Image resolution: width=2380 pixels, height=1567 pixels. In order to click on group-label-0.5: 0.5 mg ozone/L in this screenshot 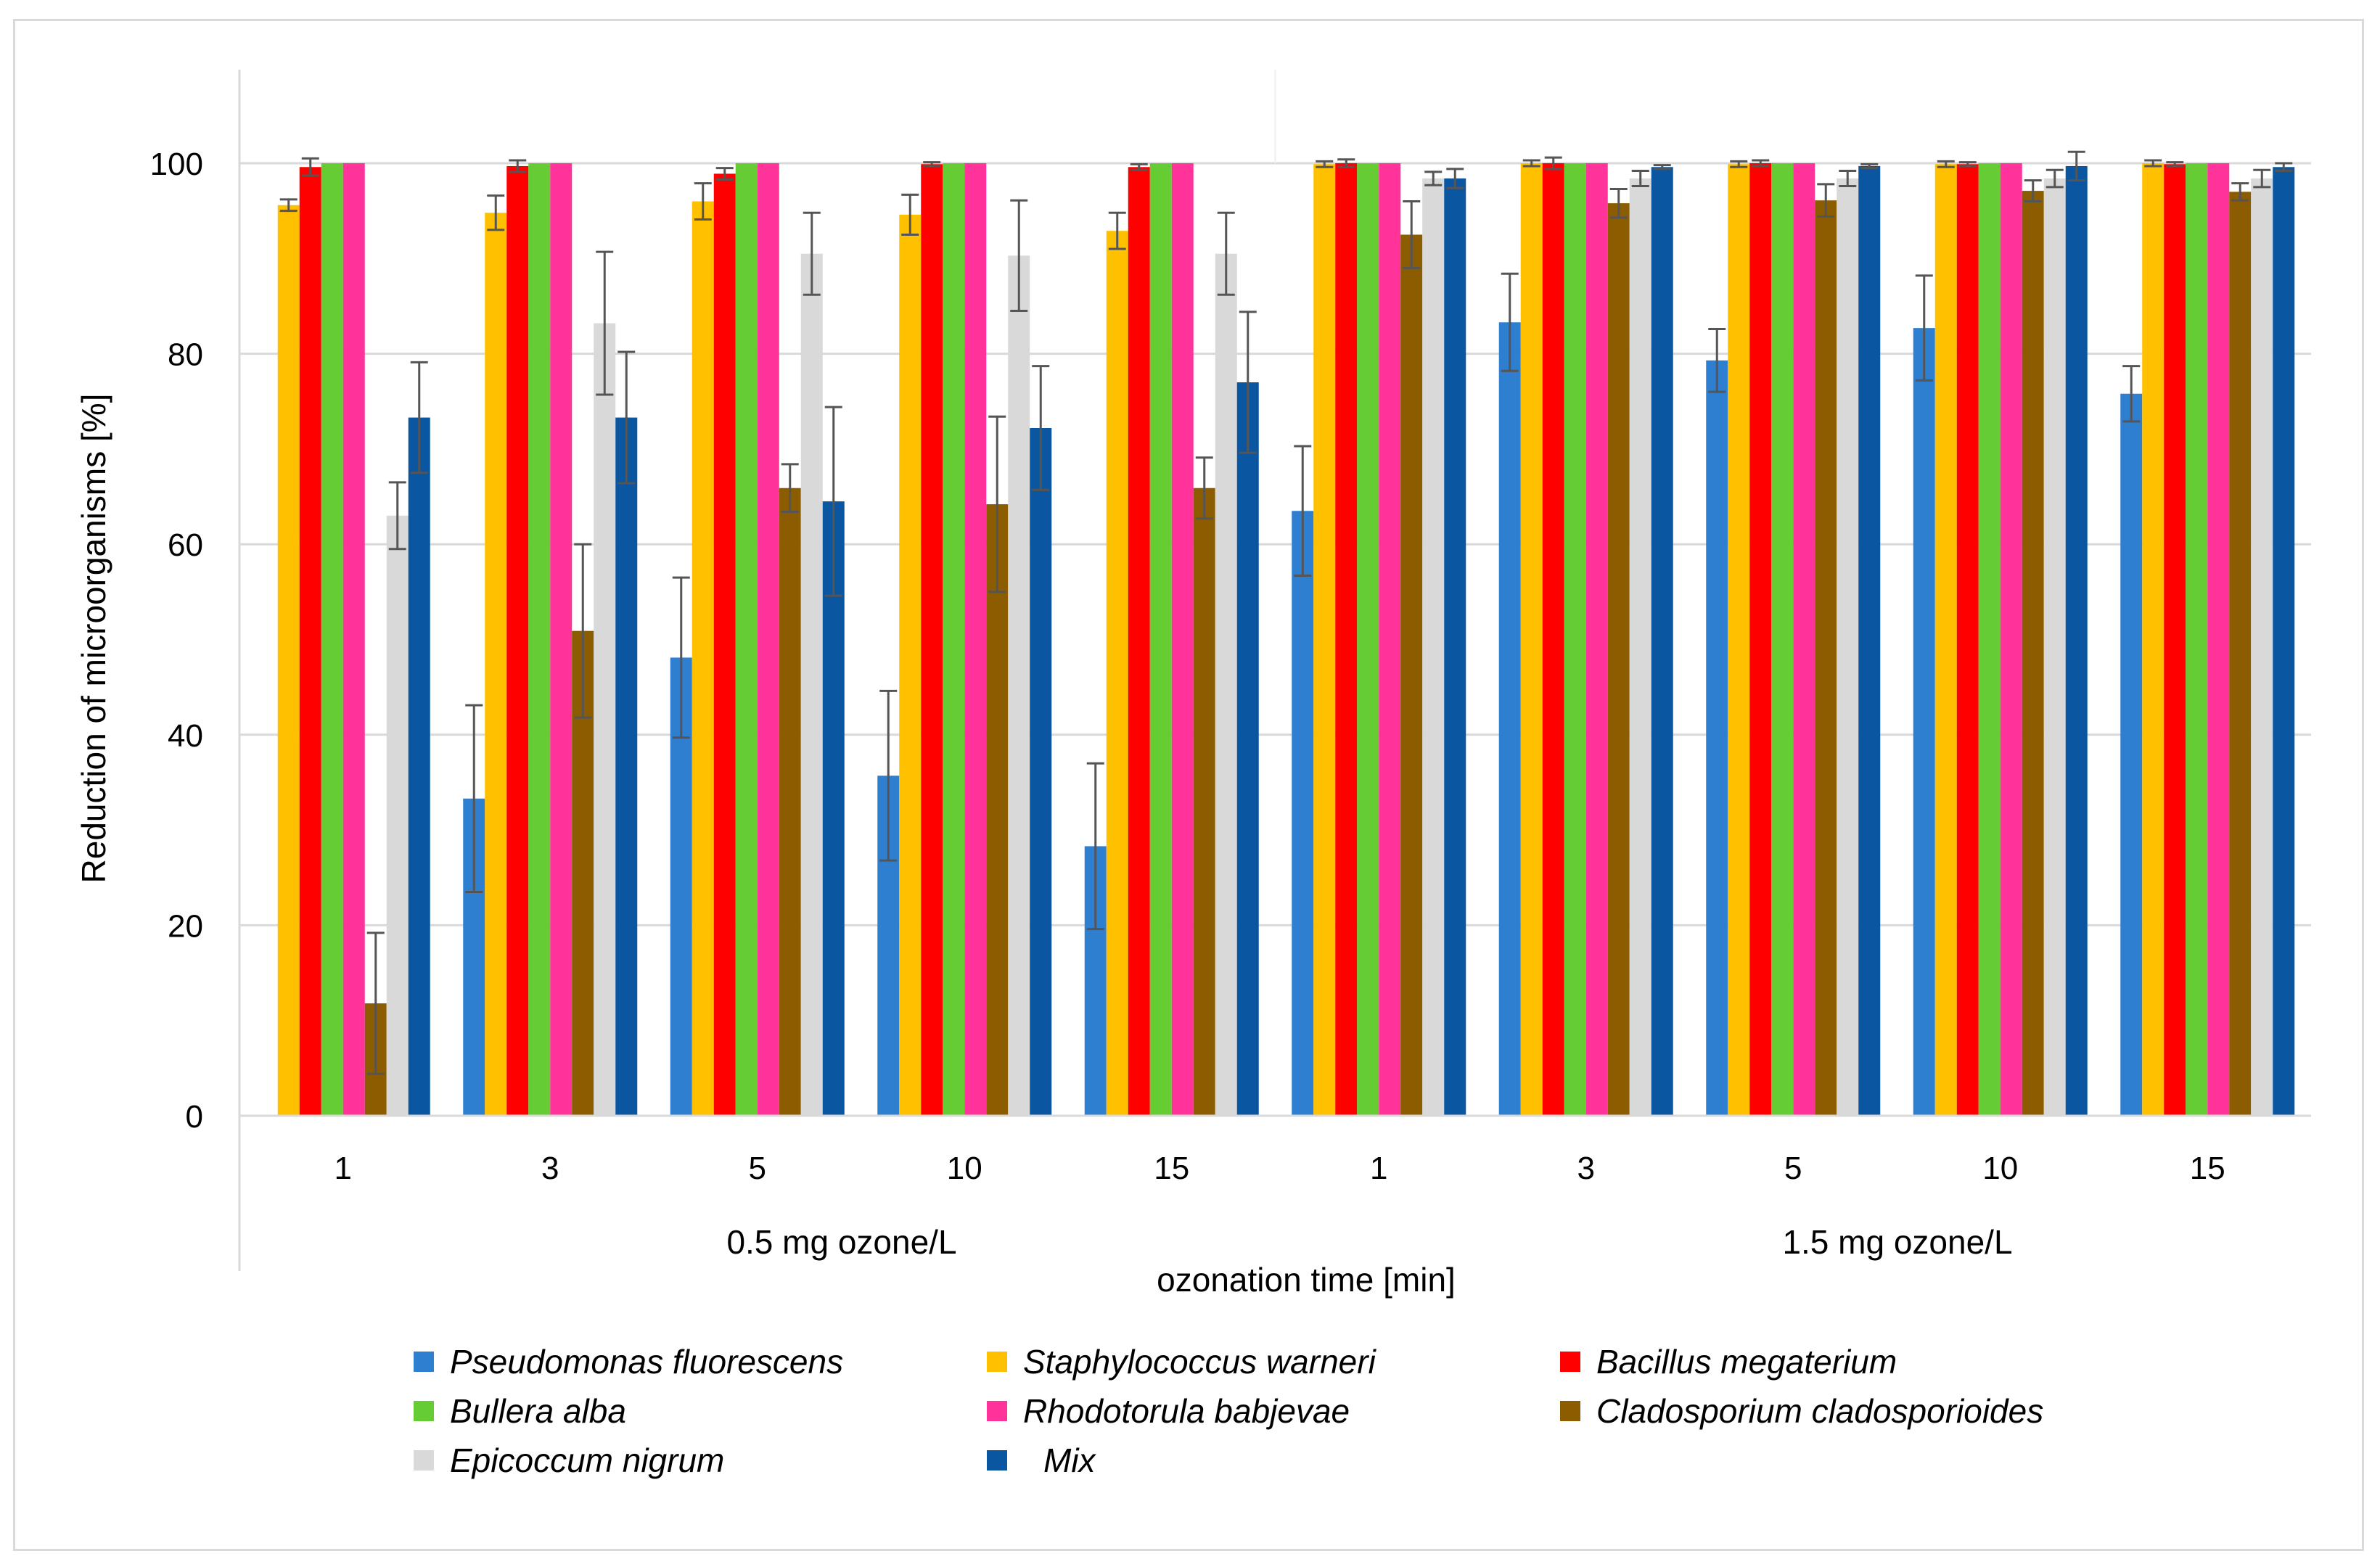, I will do `click(841, 1242)`.